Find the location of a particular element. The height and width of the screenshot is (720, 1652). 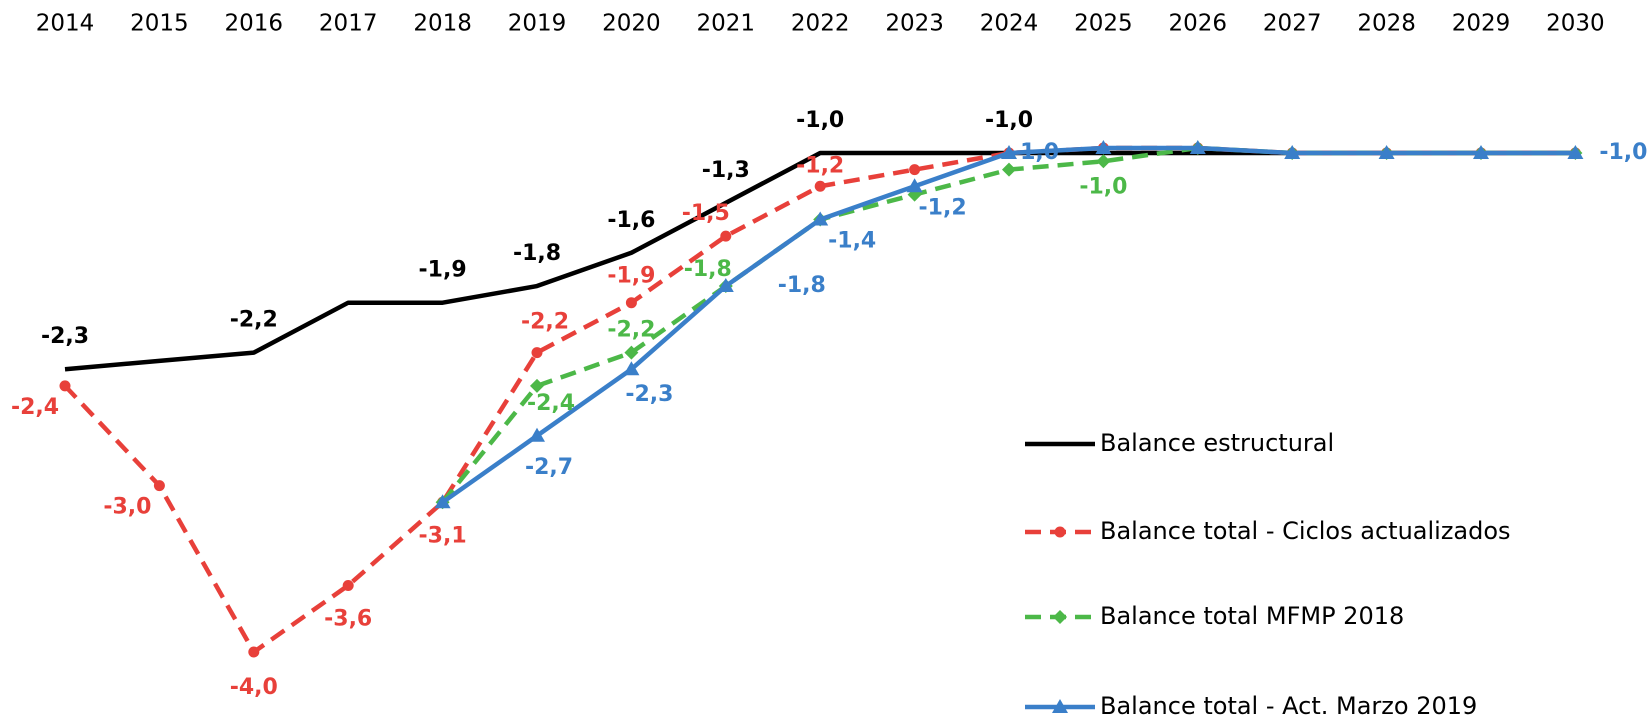

data-label: -1,5 is located at coordinates (706, 213).